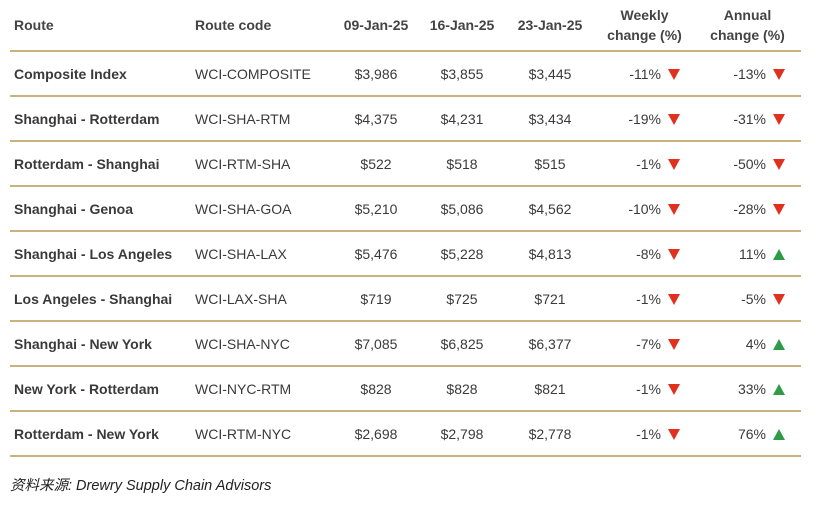 The height and width of the screenshot is (505, 822). What do you see at coordinates (462, 119) in the screenshot?
I see `rate-date-2-cell: $4,231` at bounding box center [462, 119].